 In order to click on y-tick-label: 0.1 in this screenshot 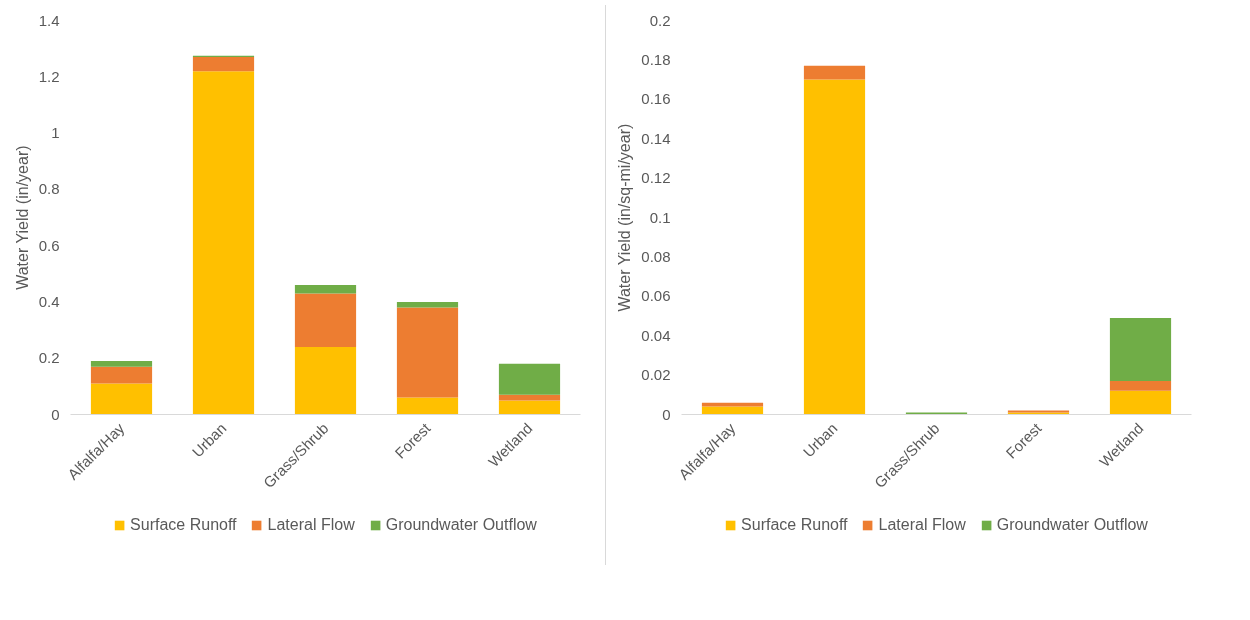, I will do `click(660, 217)`.